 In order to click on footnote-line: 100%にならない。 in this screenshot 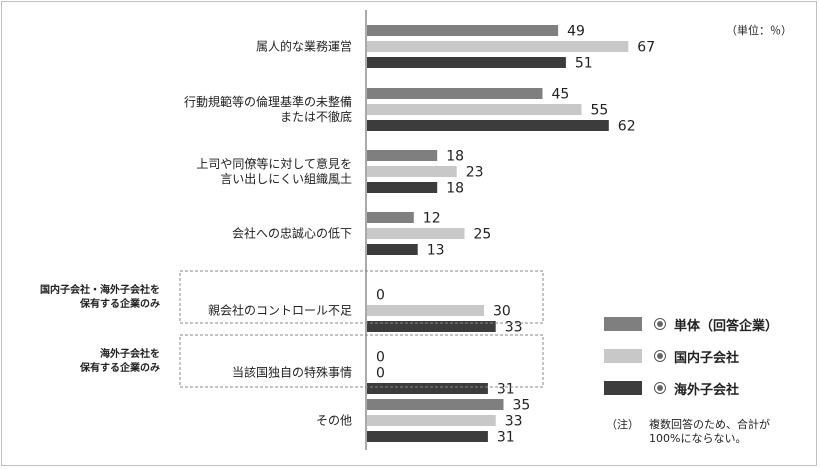, I will do `click(698, 438)`.